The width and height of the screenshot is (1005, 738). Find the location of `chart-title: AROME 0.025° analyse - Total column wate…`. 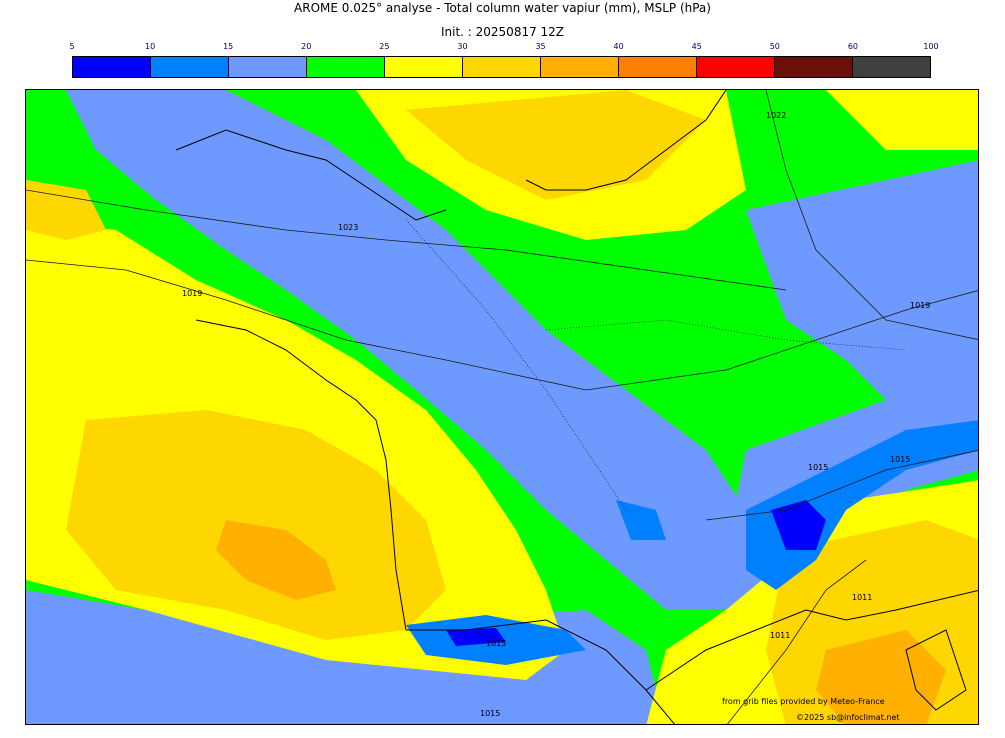

chart-title: AROME 0.025° analyse - Total column wate… is located at coordinates (502, 8).